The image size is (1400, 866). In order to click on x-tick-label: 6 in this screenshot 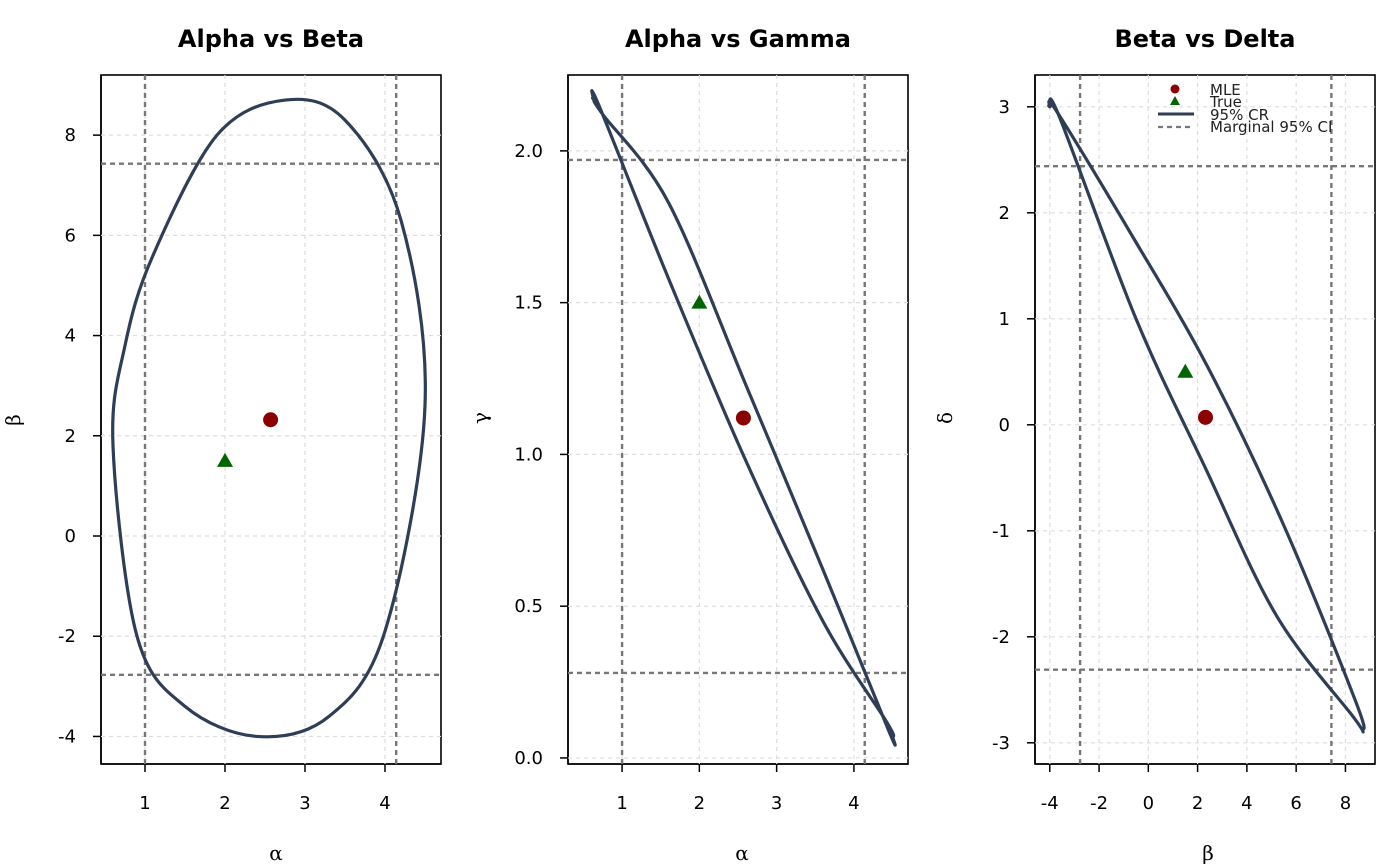, I will do `click(1295, 803)`.